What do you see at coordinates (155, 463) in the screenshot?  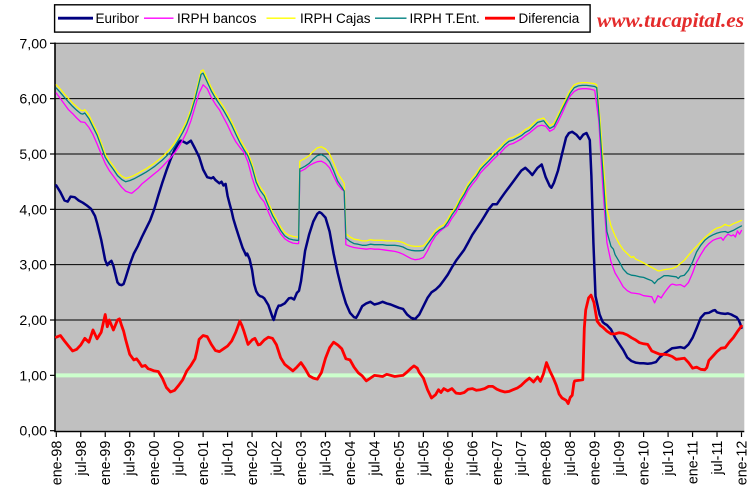 I see `svg-text: ene-00` at bounding box center [155, 463].